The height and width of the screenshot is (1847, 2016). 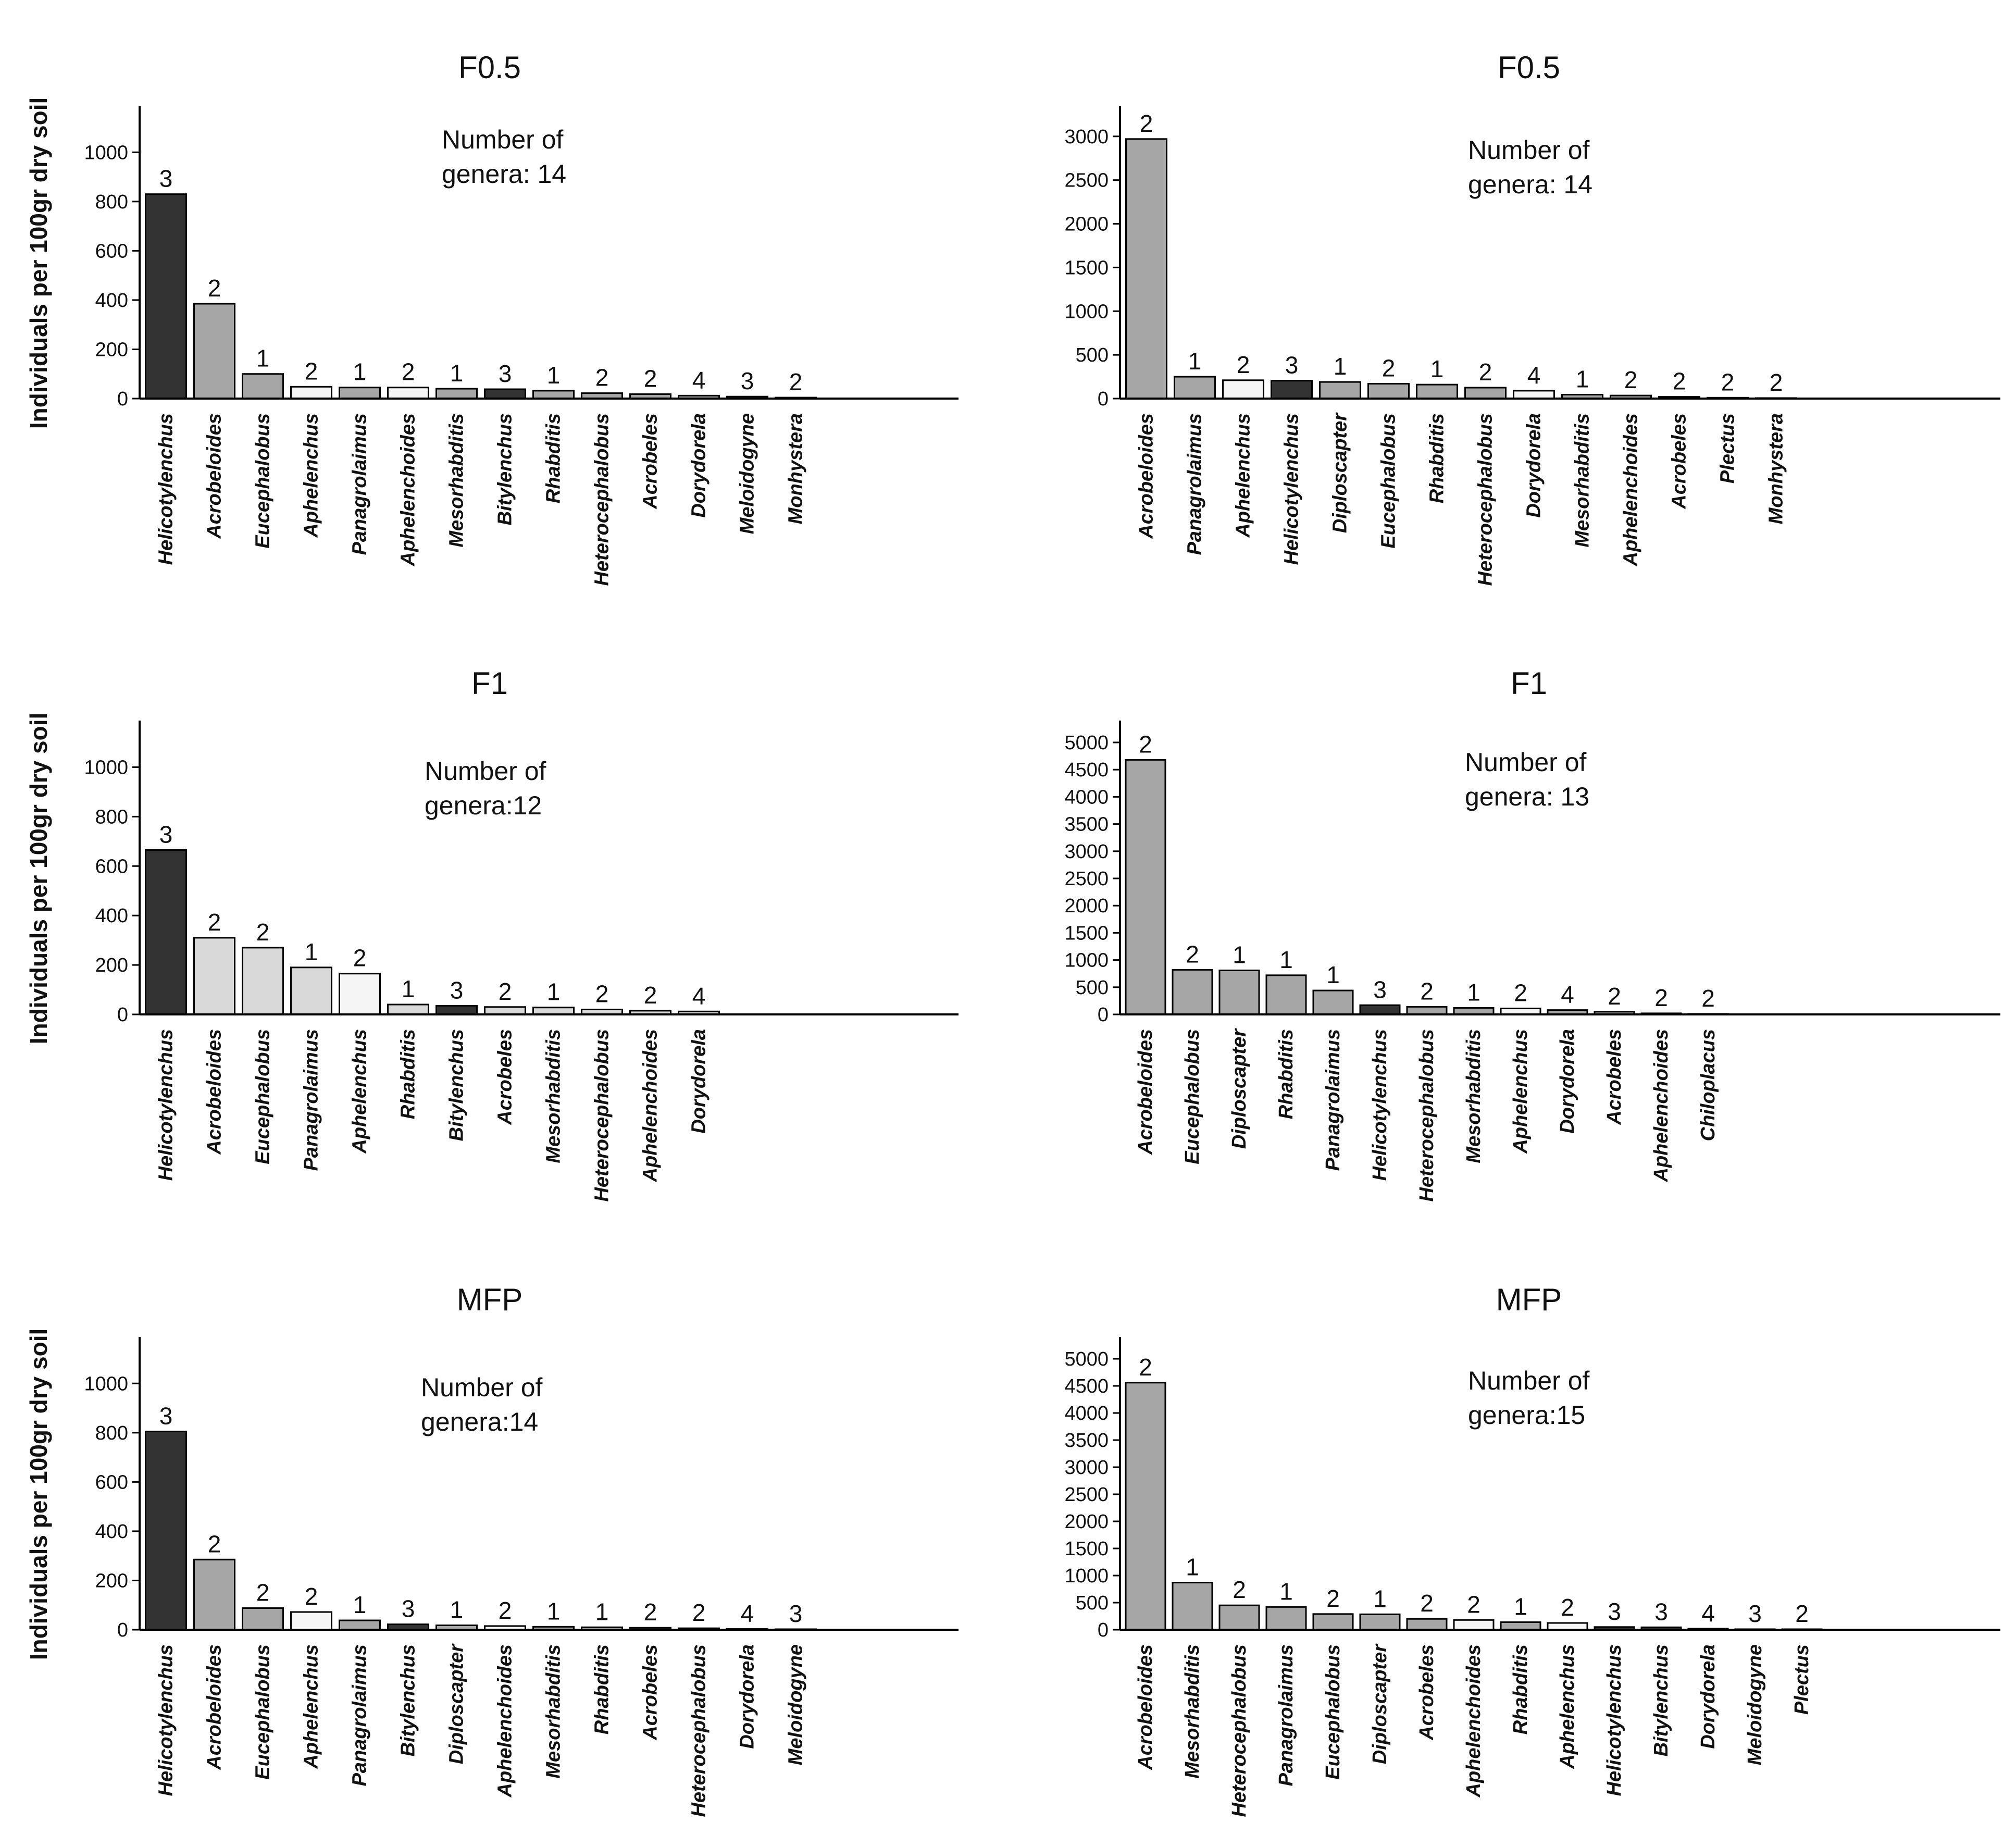 I want to click on category-label: Acrobeloides, so click(x=215, y=1707).